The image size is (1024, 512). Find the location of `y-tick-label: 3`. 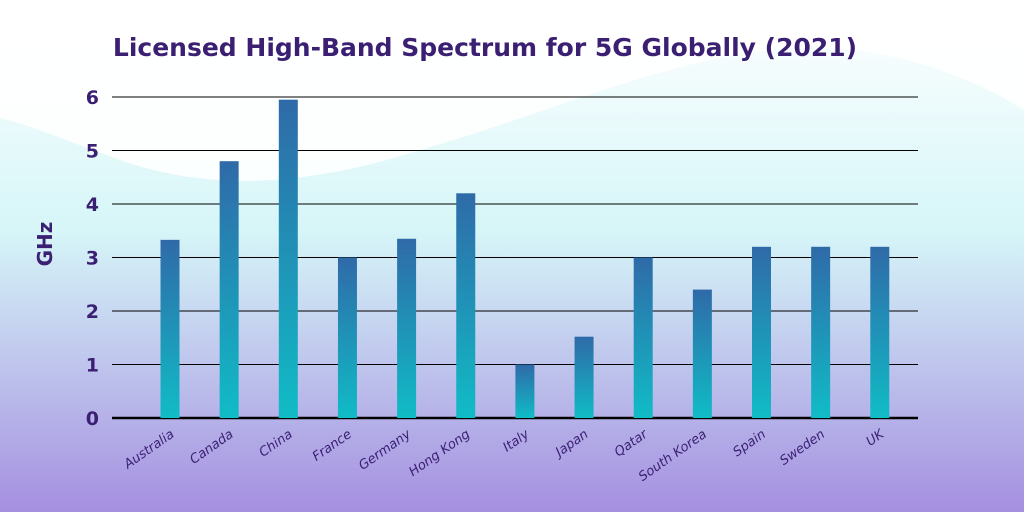

y-tick-label: 3 is located at coordinates (92, 259).